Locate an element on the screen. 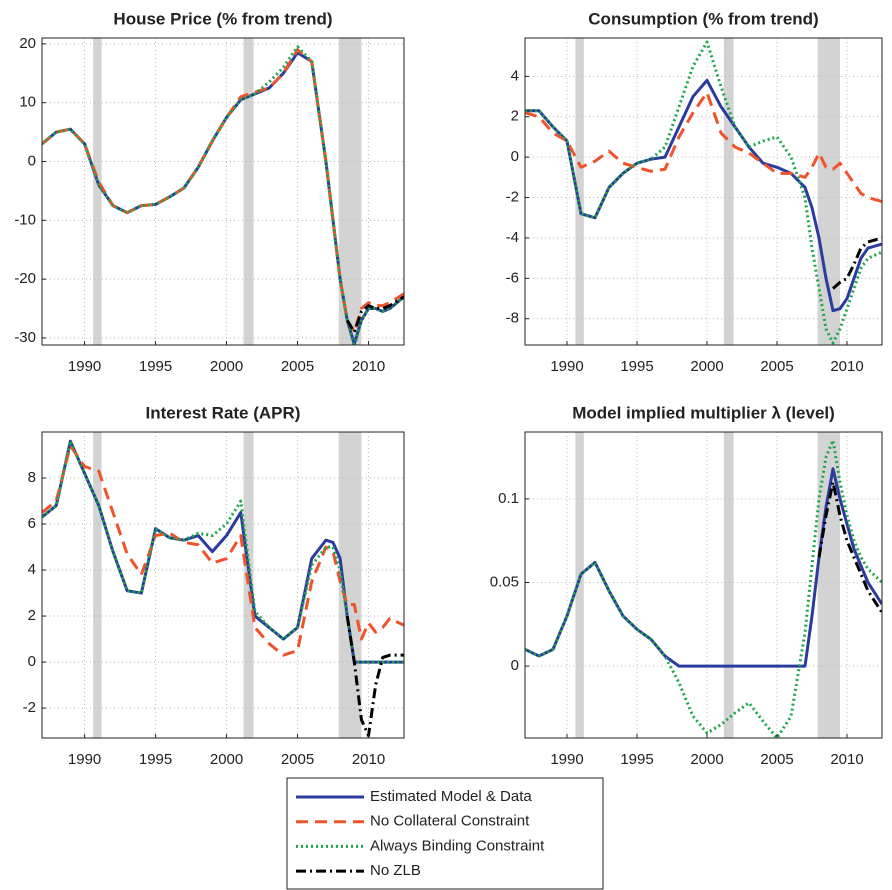  panel-title: Interest Rate (APR) is located at coordinates (223, 412).